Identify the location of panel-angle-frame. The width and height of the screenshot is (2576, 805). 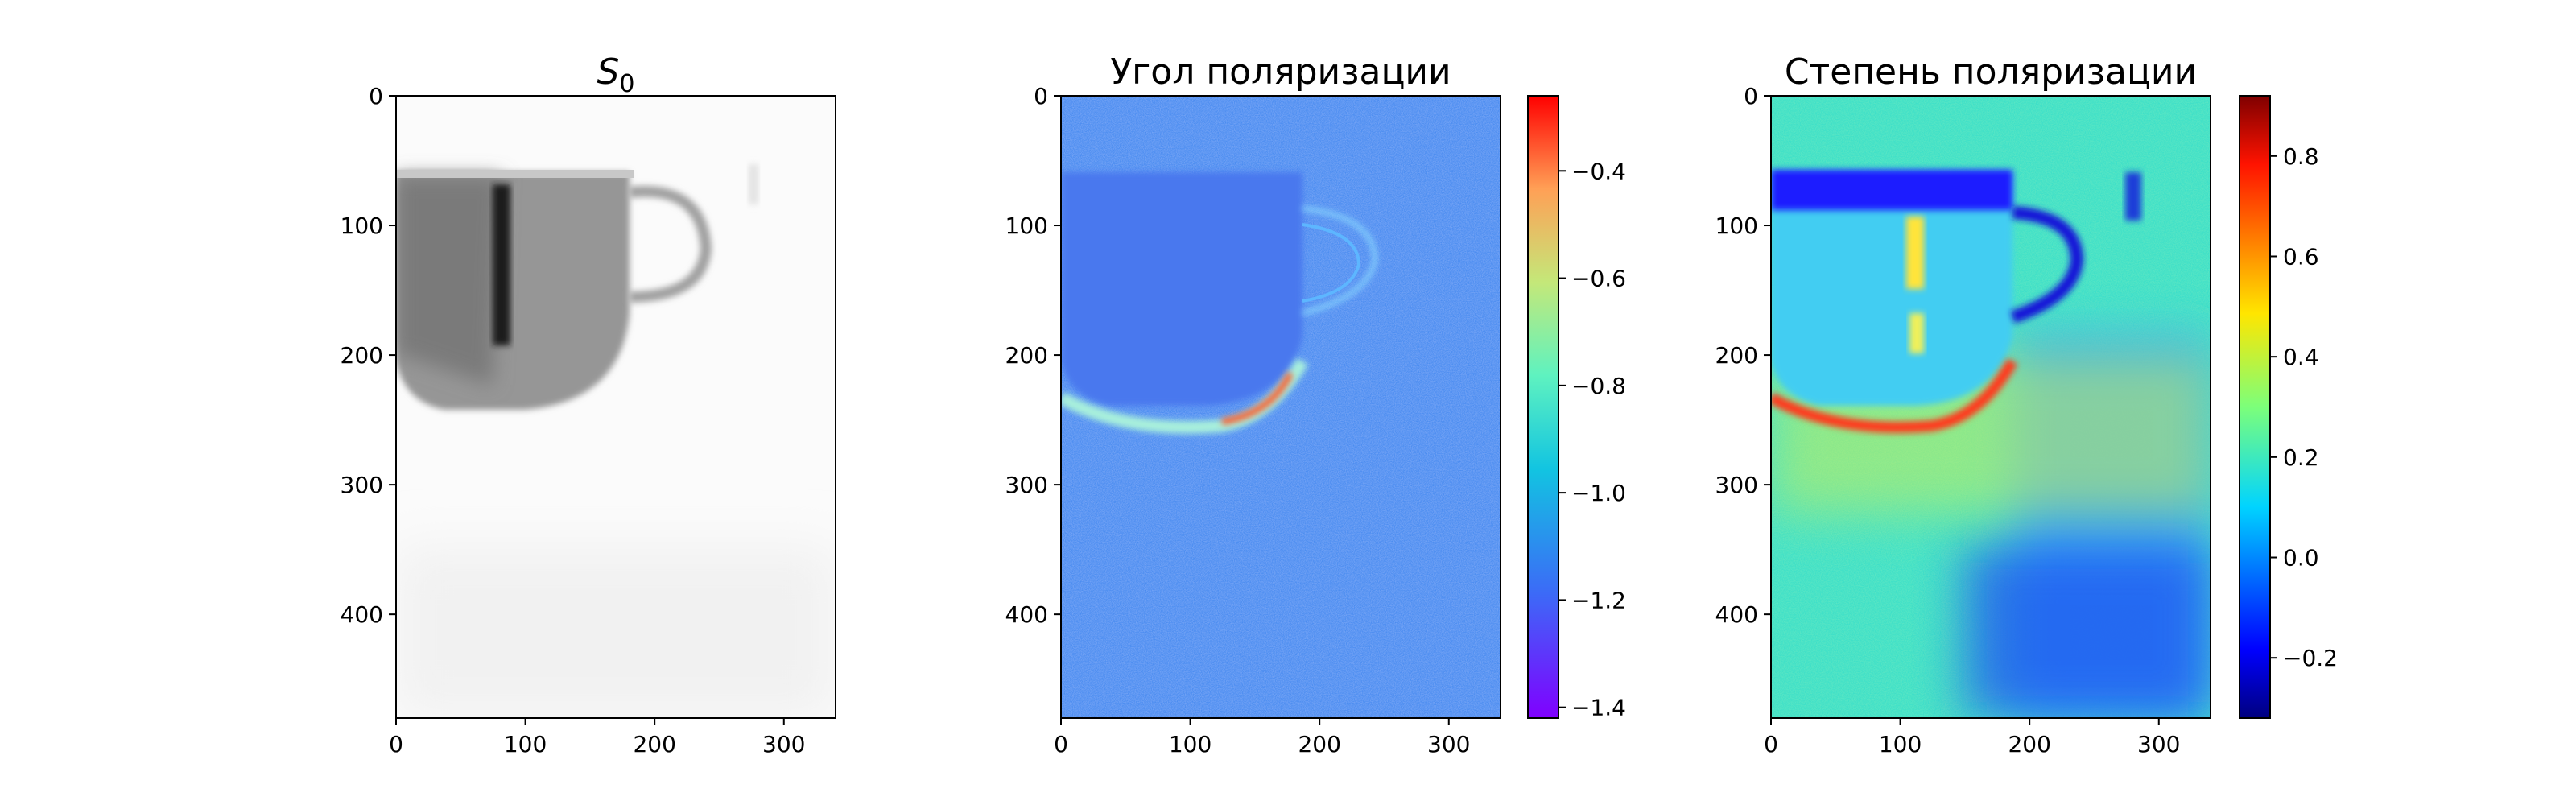
(1280, 407).